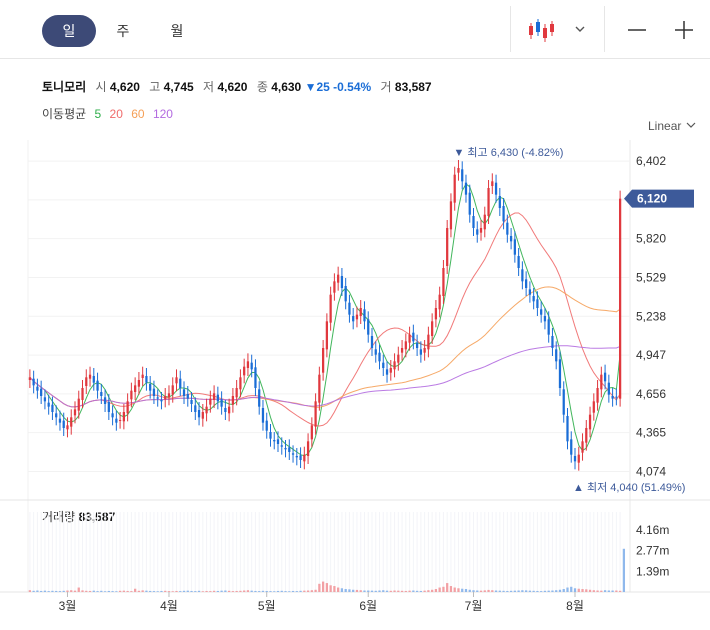 This screenshot has height=630, width=710. I want to click on candlestick-icon, so click(541, 30).